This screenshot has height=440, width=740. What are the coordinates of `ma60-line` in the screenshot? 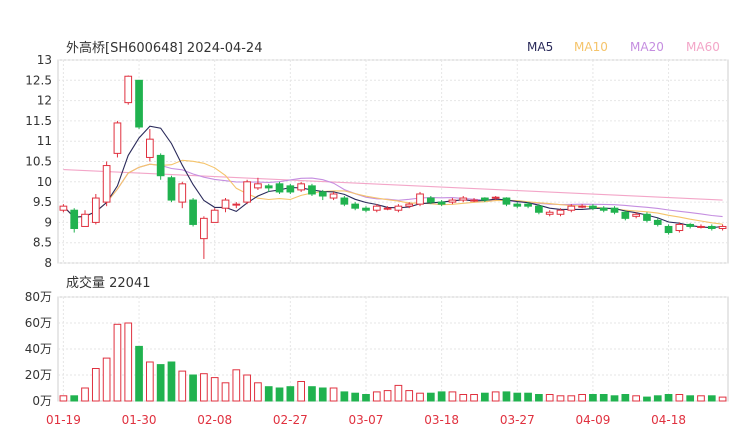 It's located at (393, 185).